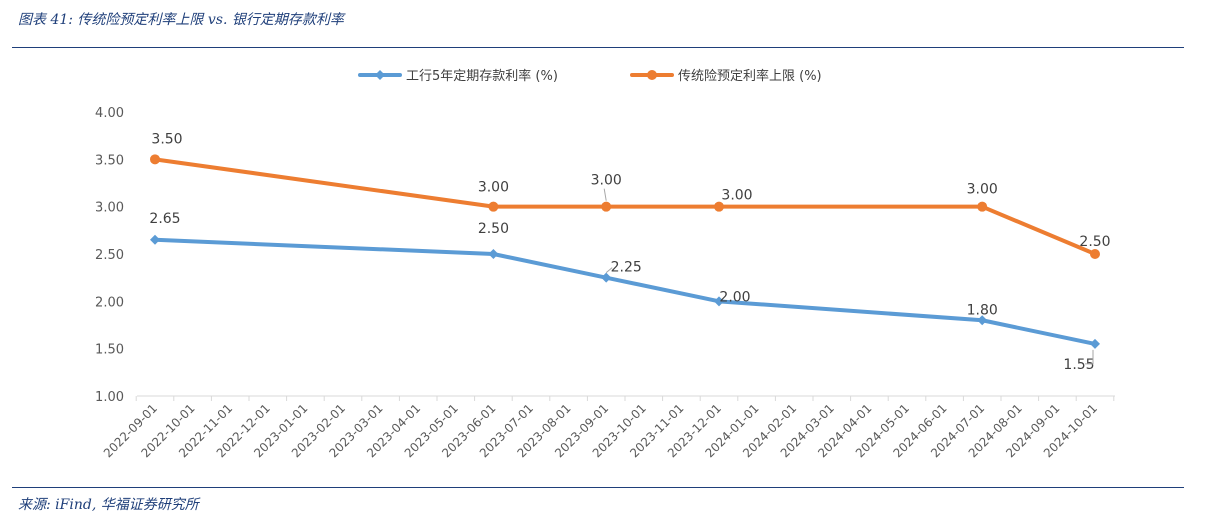 This screenshot has height=527, width=1214. What do you see at coordinates (109, 397) in the screenshot?
I see `y-tick-label: 1.00` at bounding box center [109, 397].